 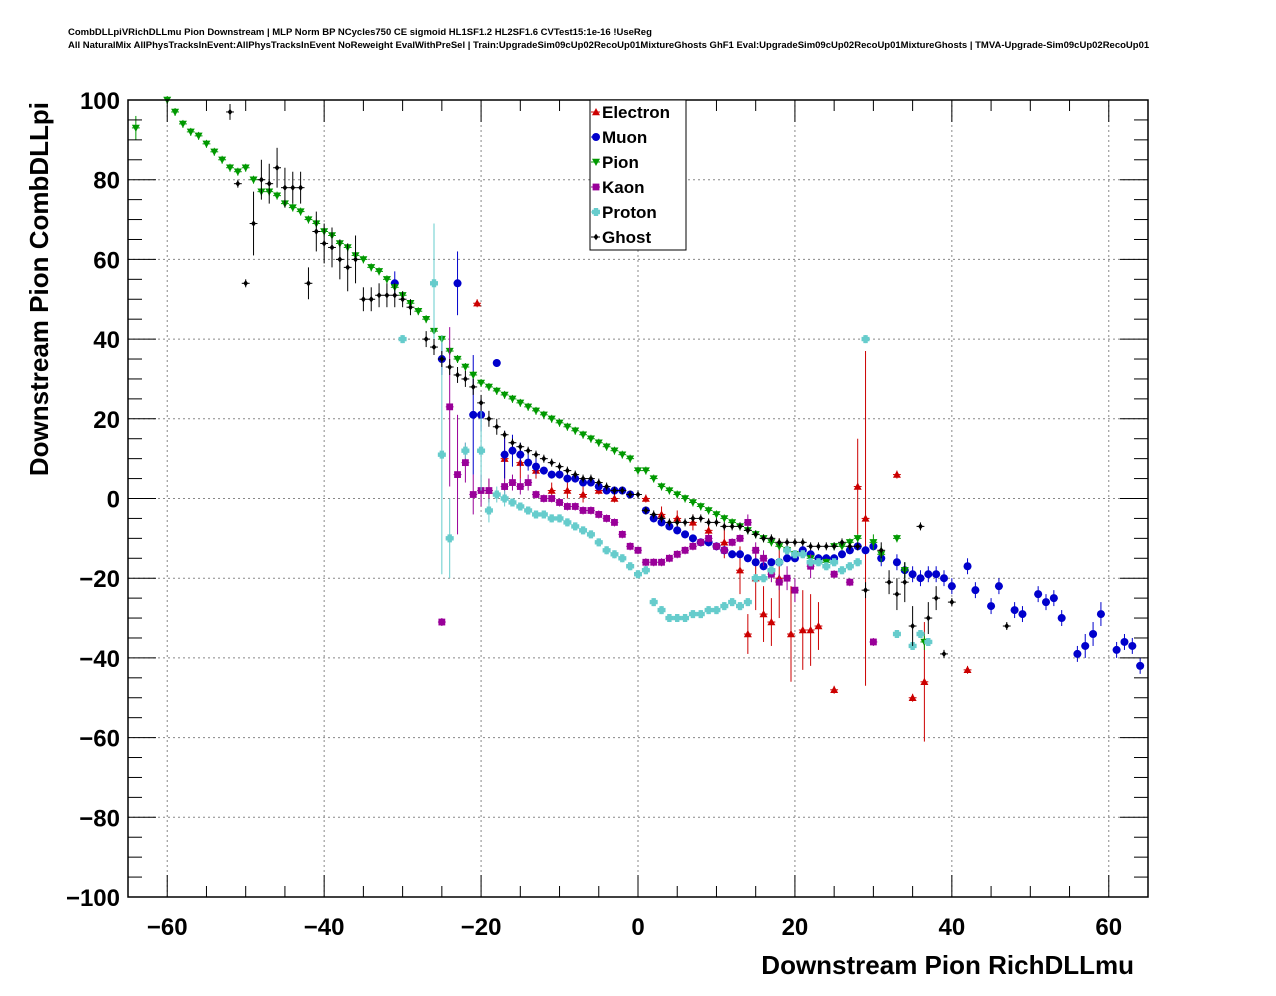 I want to click on legend-label: Kaon, so click(x=623, y=187).